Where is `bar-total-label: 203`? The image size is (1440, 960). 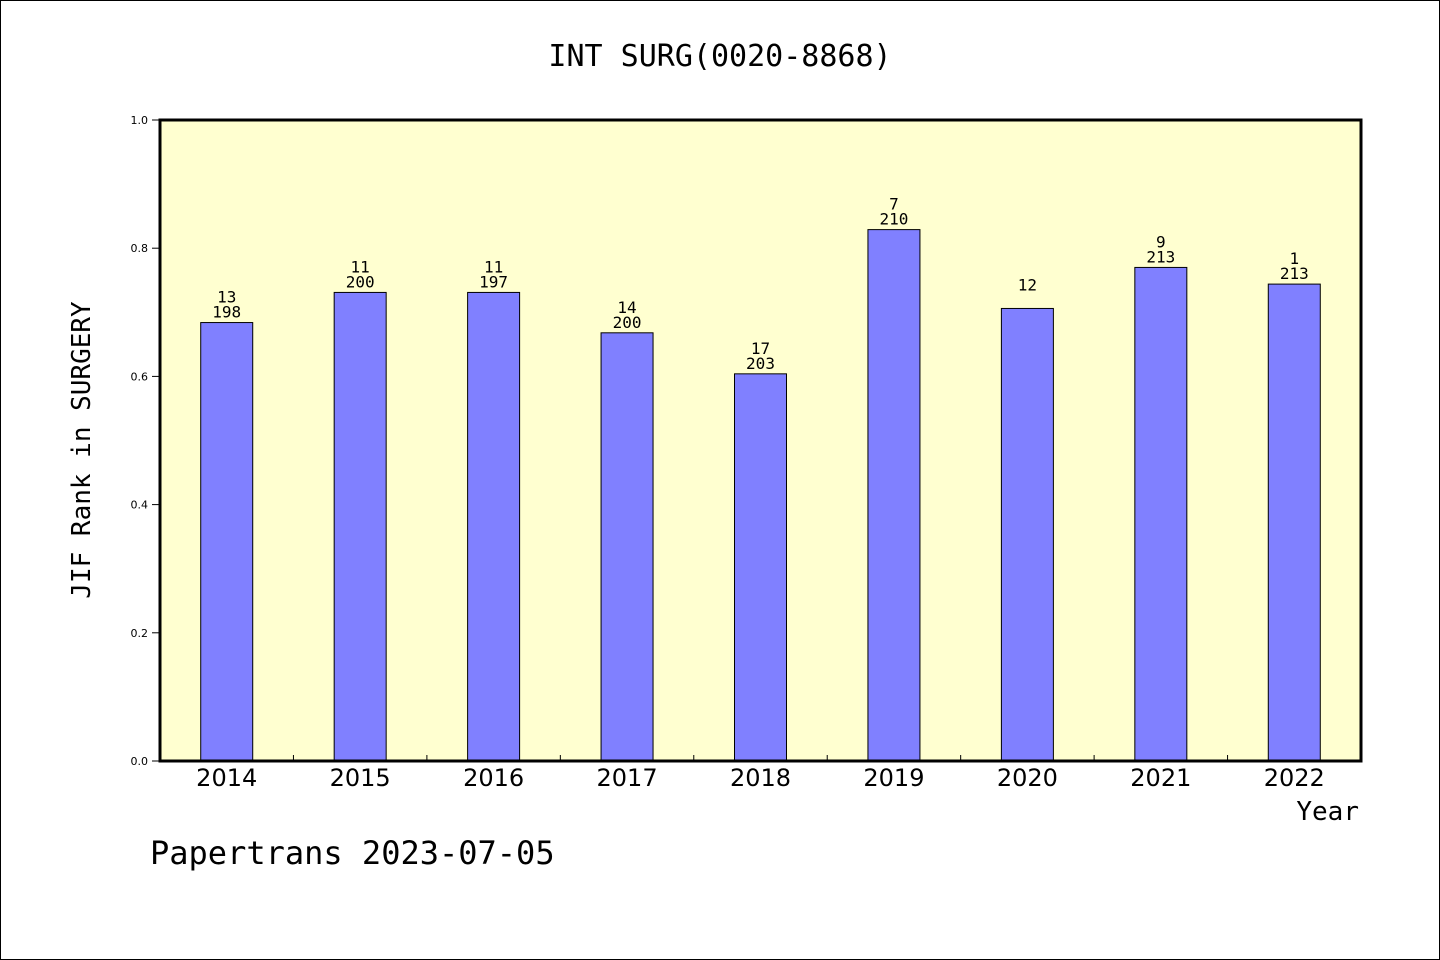 bar-total-label: 203 is located at coordinates (760, 363).